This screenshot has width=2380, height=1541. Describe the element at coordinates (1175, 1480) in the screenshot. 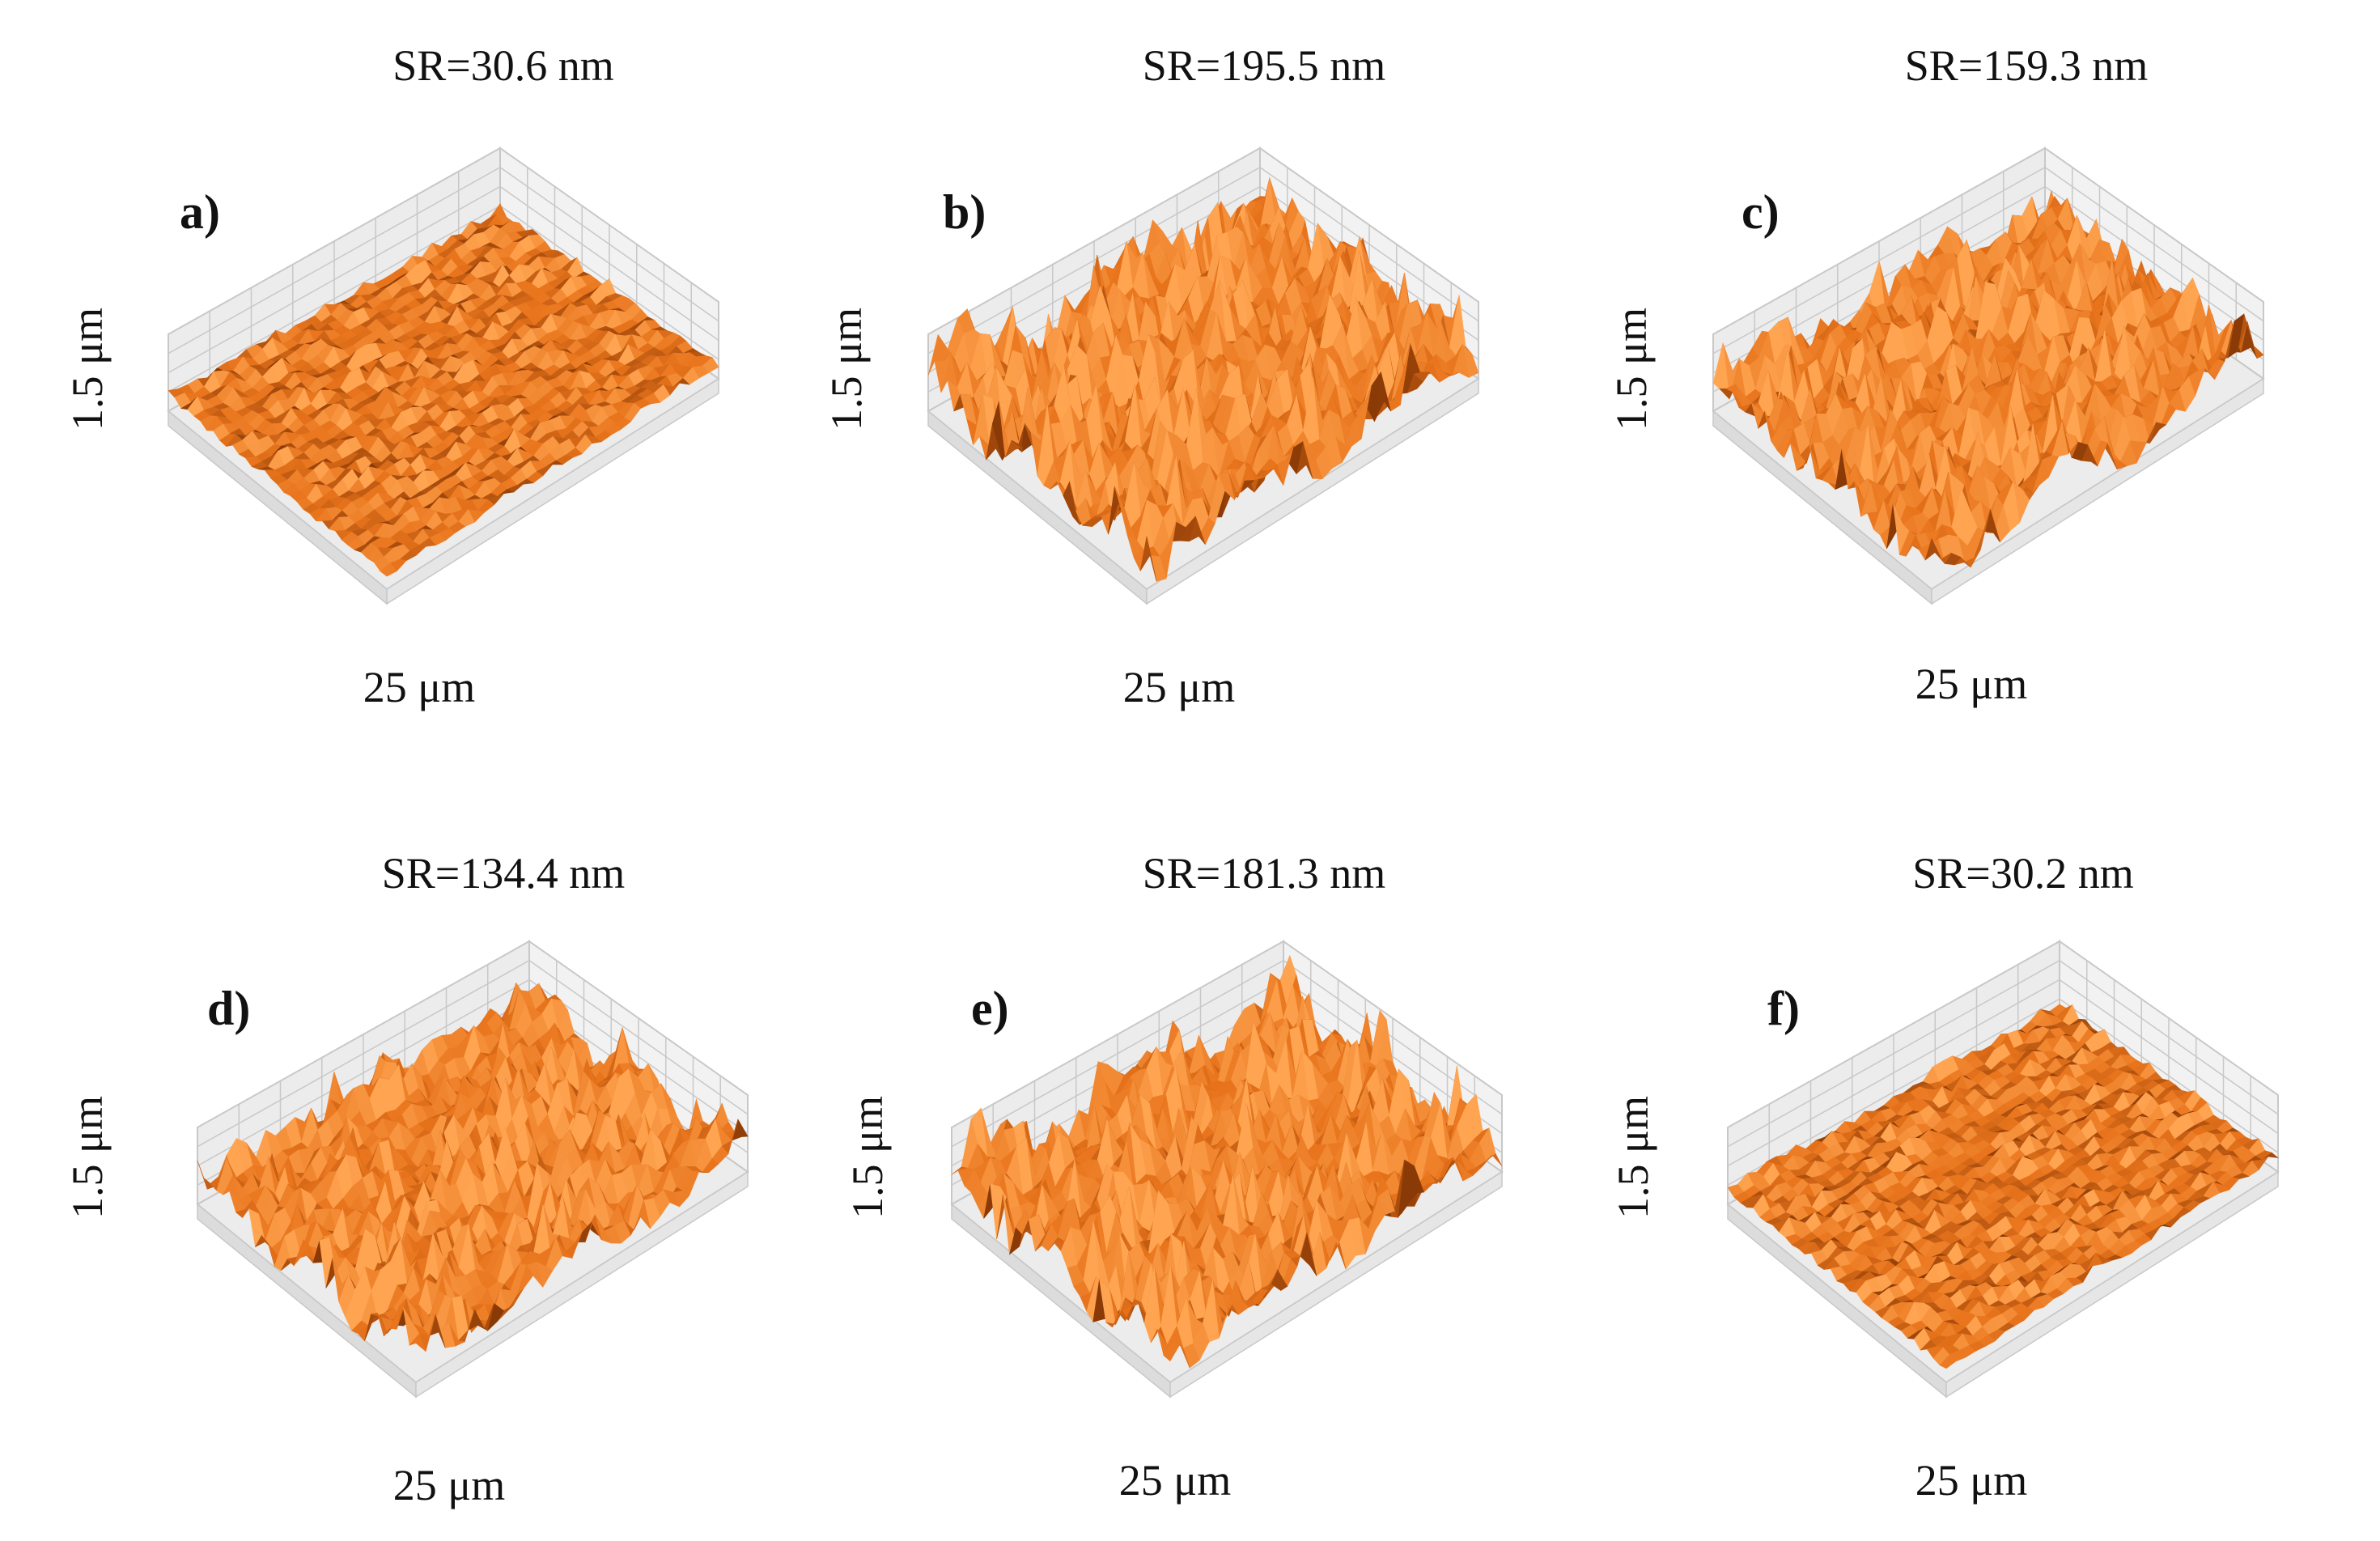

I see `x-axis-label-e: 25 μm` at that location.